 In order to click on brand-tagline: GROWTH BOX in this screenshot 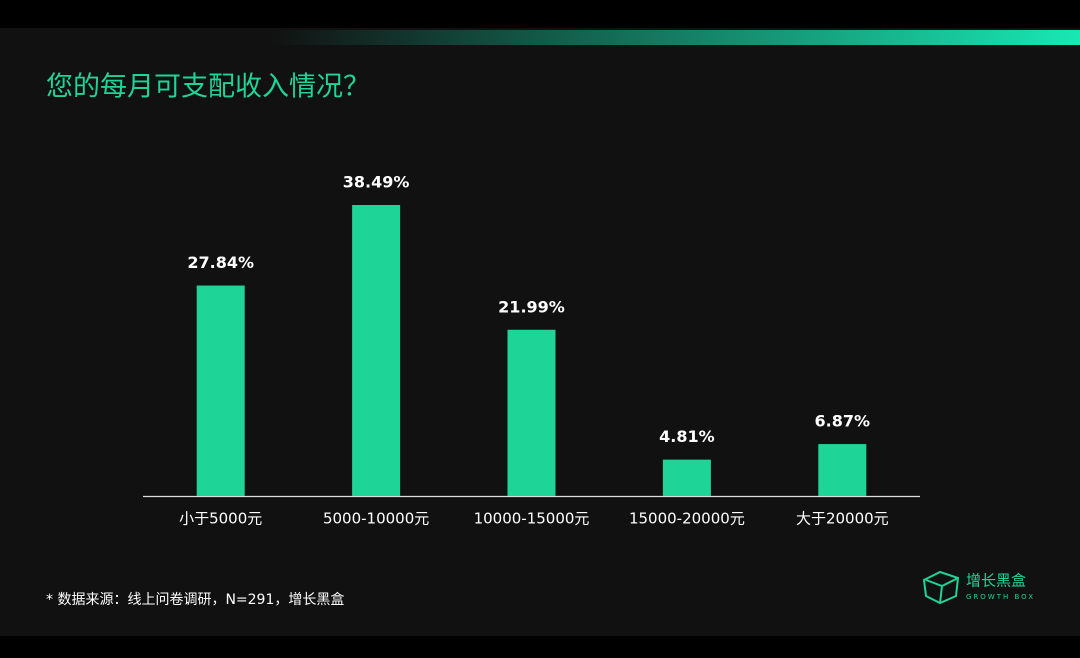, I will do `click(1000, 597)`.